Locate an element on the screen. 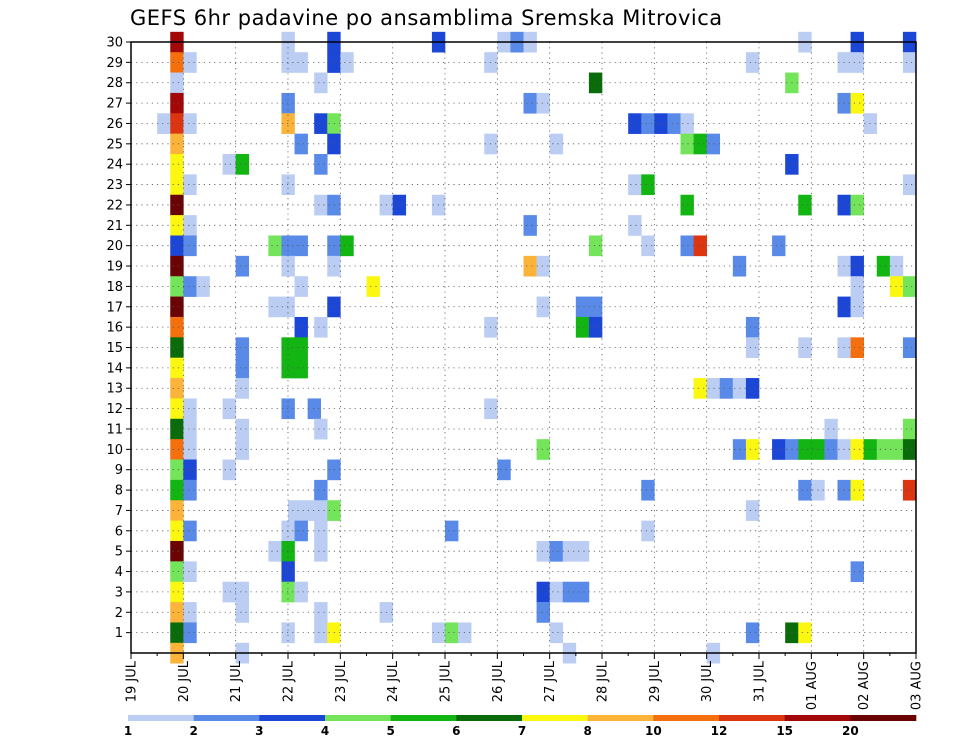  colorbar-label: 7 is located at coordinates (522, 731).